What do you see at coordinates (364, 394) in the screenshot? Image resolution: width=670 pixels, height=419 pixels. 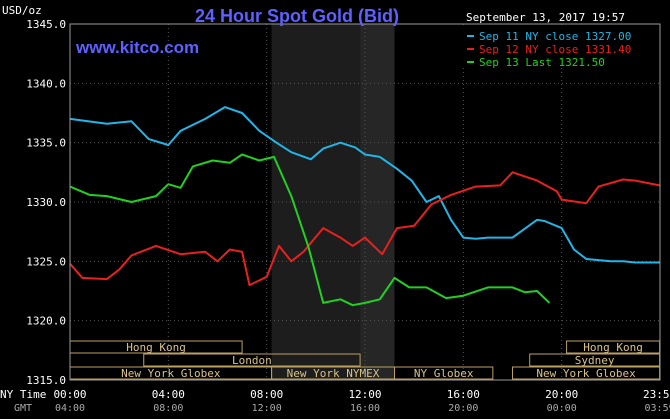 I see `x-tick-label-ny: 12:00` at bounding box center [364, 394].